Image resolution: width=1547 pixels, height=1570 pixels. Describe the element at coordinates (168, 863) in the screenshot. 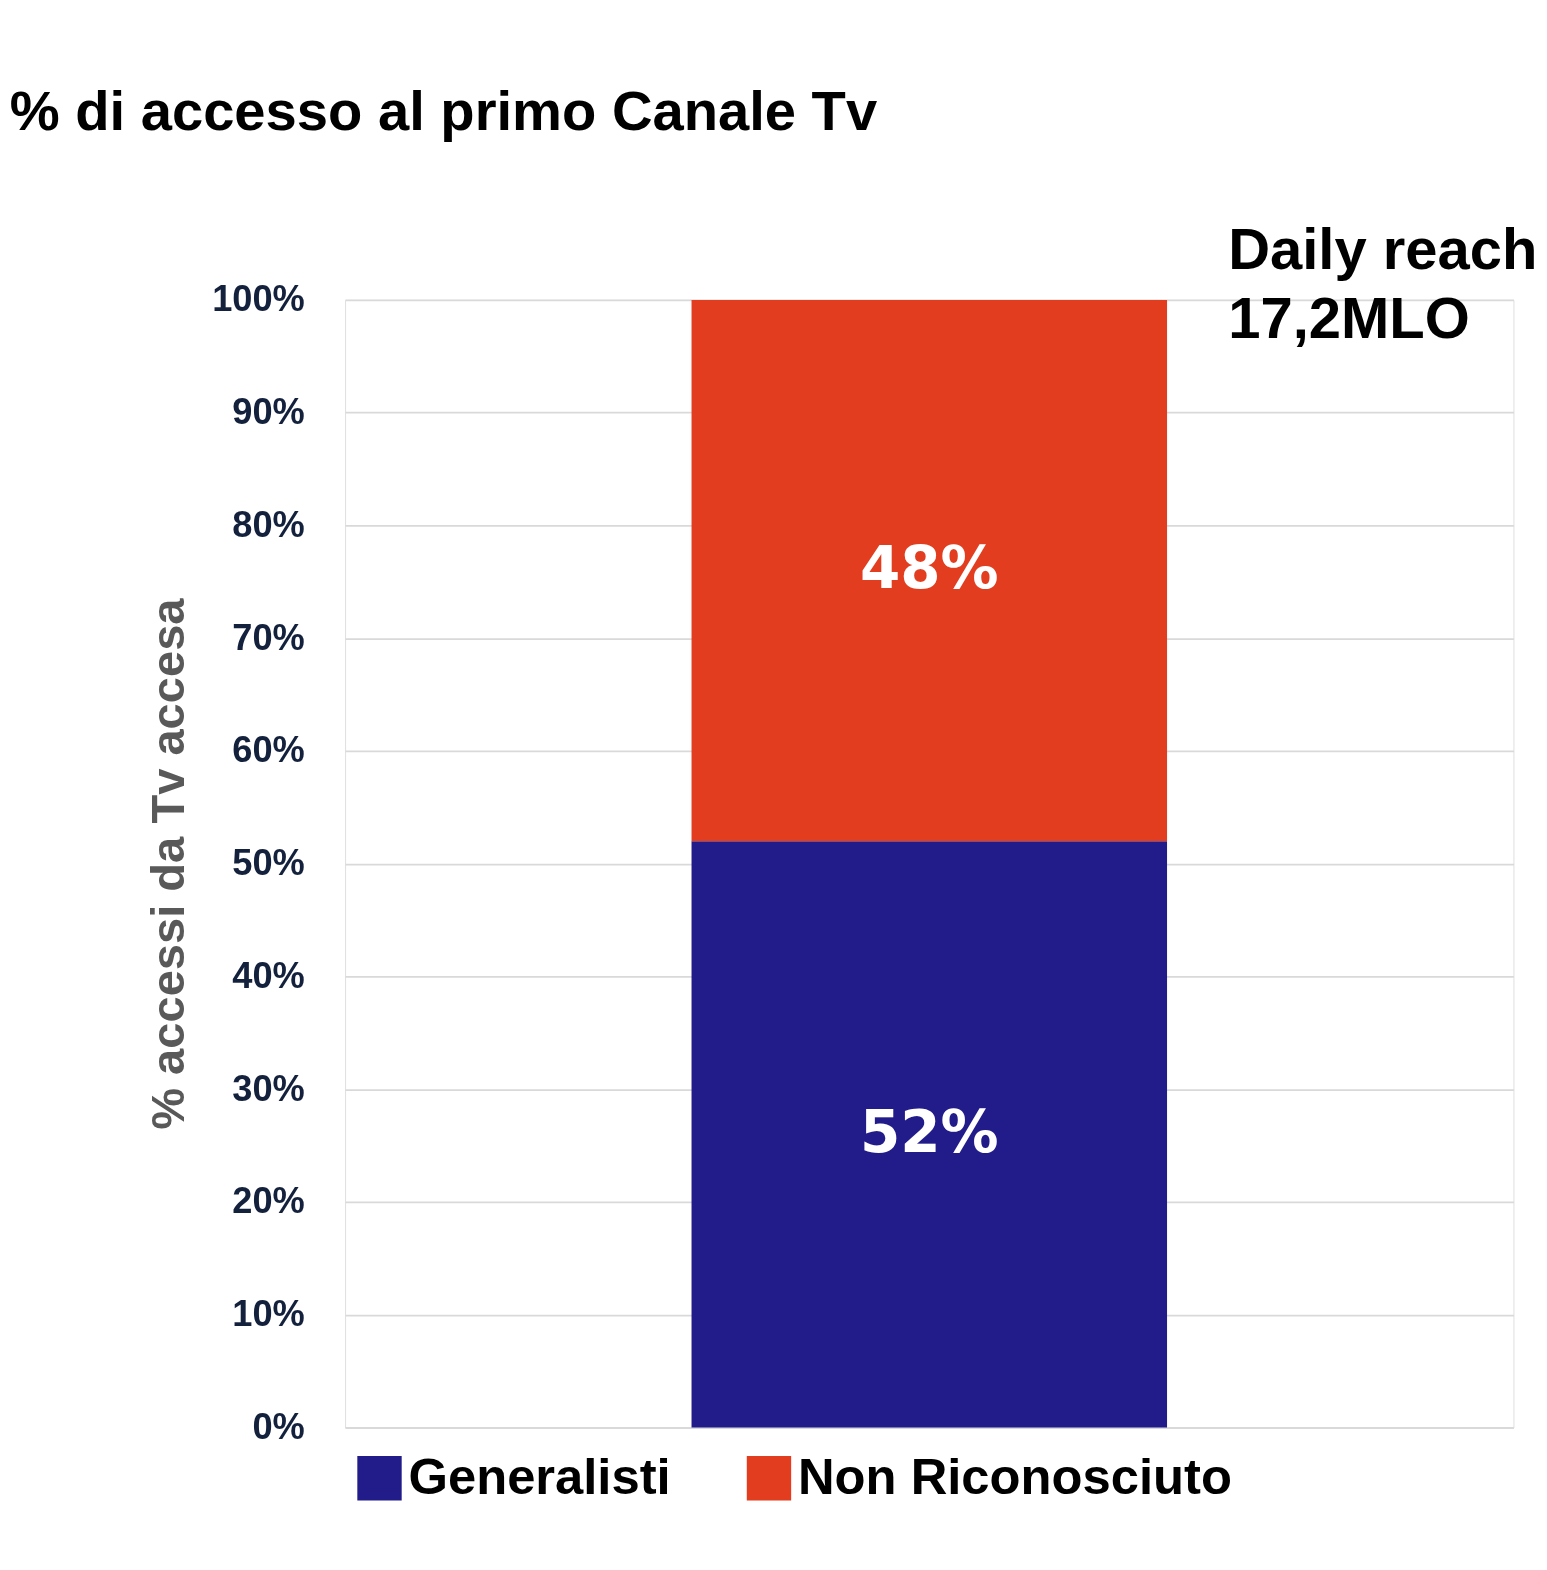

I see `y-axis-title: % accessi da Tv accesa` at that location.